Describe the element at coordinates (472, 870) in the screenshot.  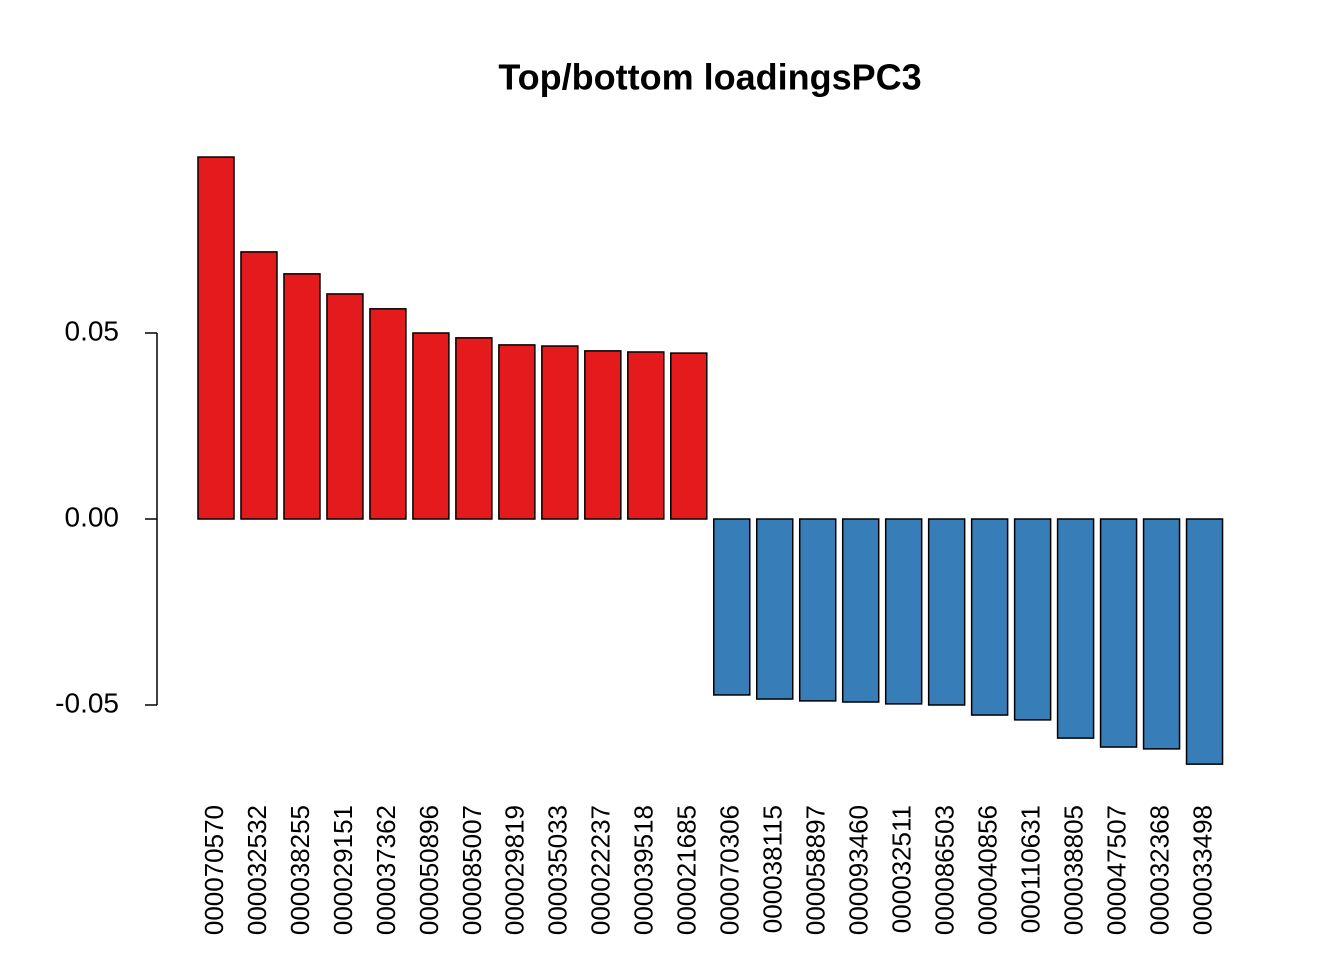
I see `x-tick-label: 000085007` at that location.